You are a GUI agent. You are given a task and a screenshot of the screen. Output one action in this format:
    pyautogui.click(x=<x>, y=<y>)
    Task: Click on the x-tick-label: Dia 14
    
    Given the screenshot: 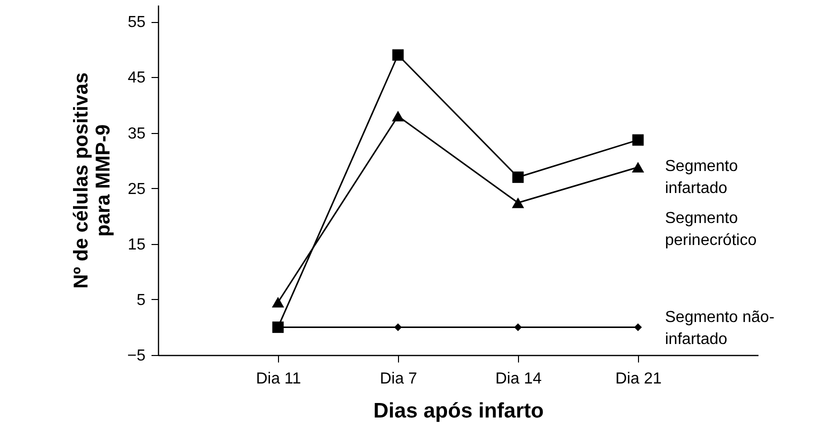 What is the action you would take?
    pyautogui.click(x=518, y=379)
    